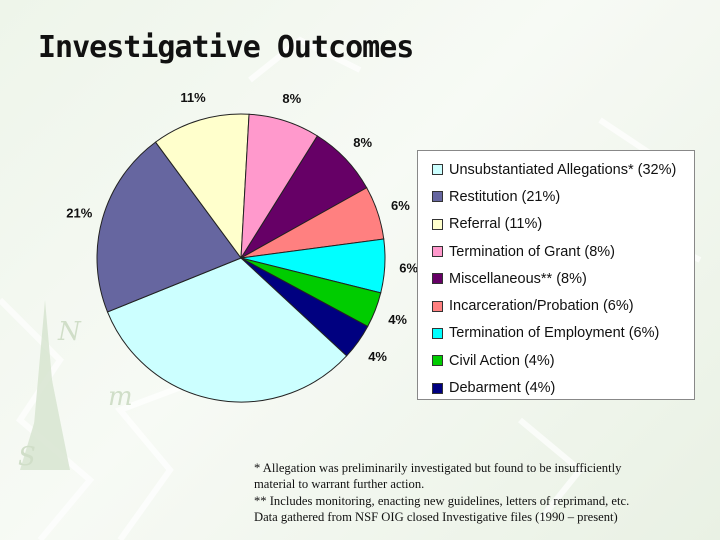 Image resolution: width=720 pixels, height=540 pixels. What do you see at coordinates (563, 196) in the screenshot?
I see `legend-item: Restitution (21%)` at bounding box center [563, 196].